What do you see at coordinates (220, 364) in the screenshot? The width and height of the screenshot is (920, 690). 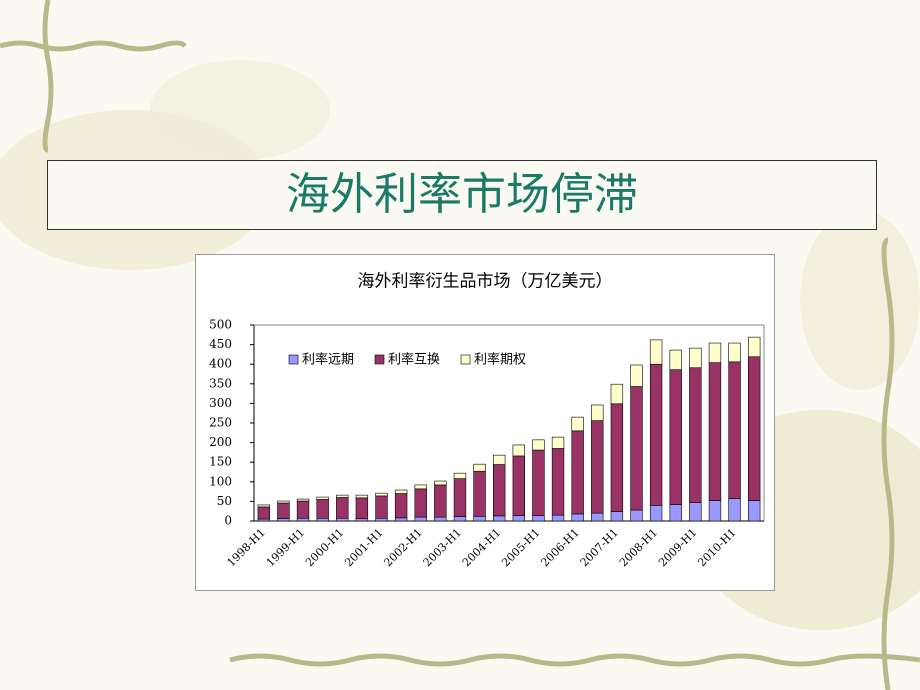 I see `y-tick-label: 400` at bounding box center [220, 364].